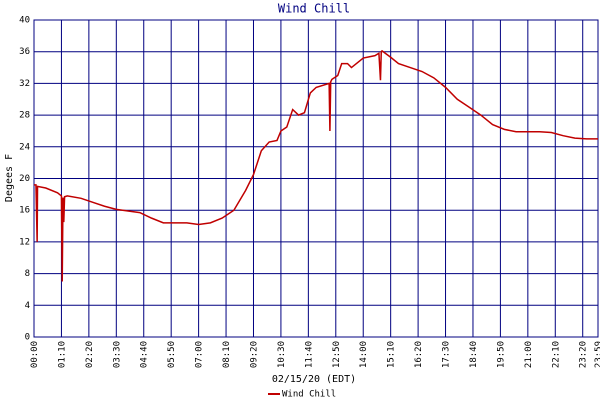 This screenshot has width=600, height=400. Describe the element at coordinates (282, 354) in the screenshot. I see `x-tick-label: 10:30` at that location.